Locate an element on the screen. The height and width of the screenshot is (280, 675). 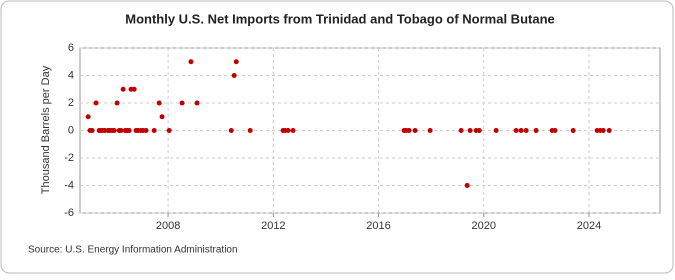
y-tick-label: 4 is located at coordinates (71, 75).